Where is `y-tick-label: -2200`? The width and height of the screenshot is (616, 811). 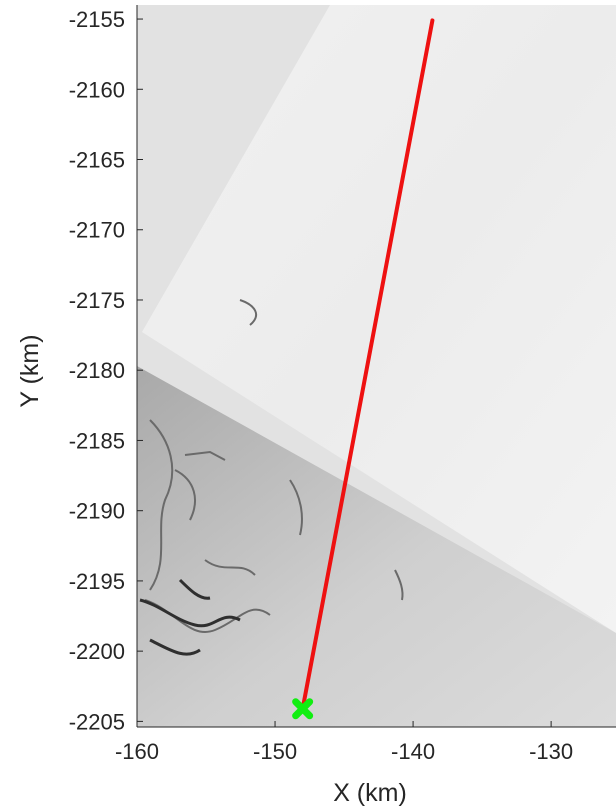 y-tick-label: -2200 is located at coordinates (97, 651).